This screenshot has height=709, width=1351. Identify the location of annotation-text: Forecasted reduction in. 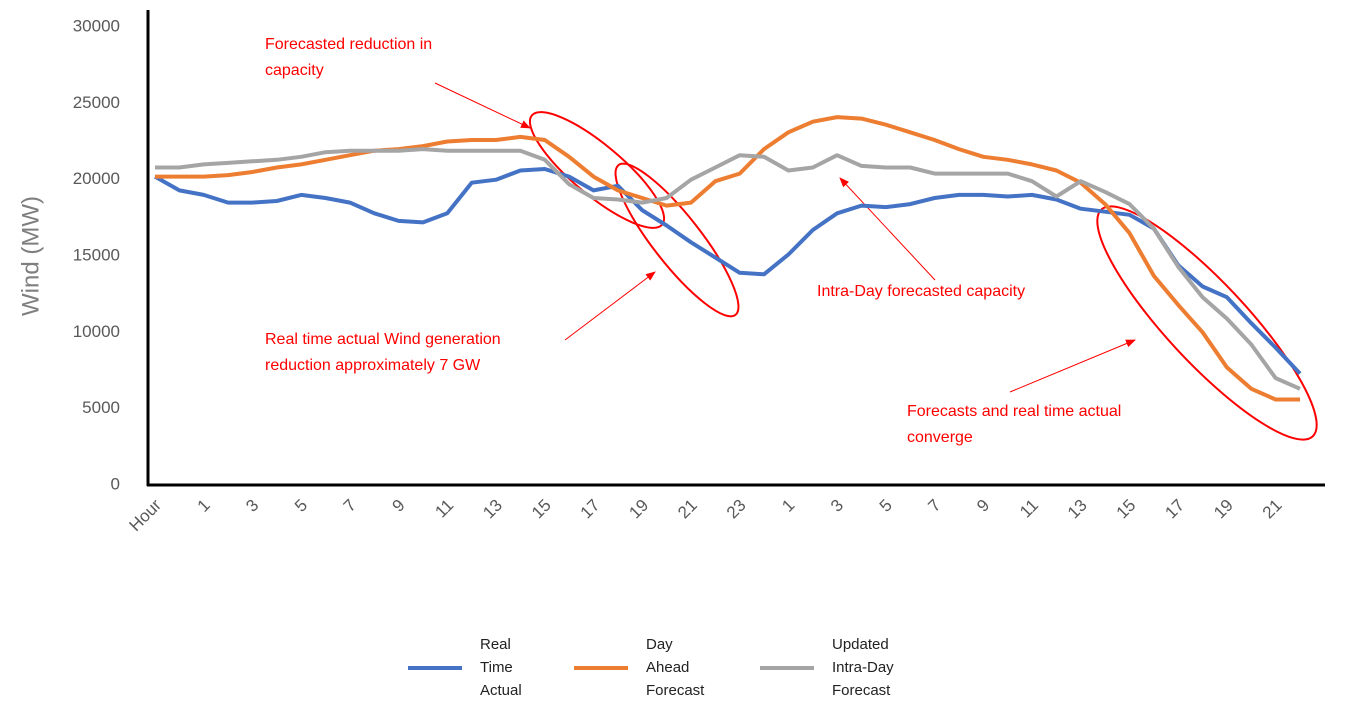
(348, 44).